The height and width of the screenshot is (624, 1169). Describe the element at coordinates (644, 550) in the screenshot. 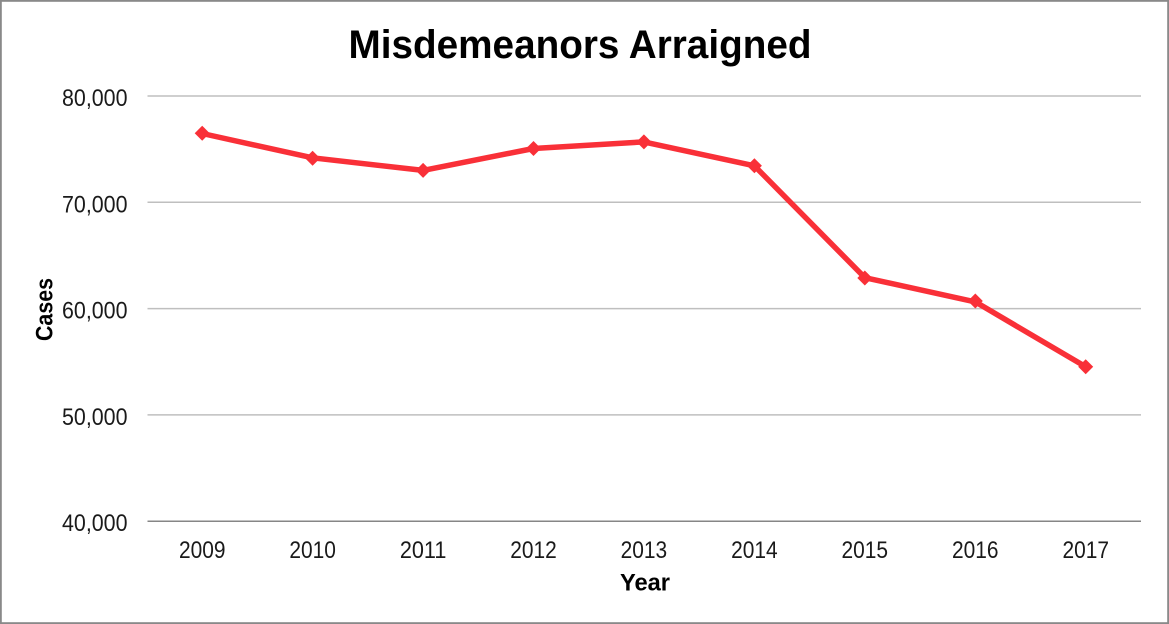

I see `svg-text: 2013` at that location.